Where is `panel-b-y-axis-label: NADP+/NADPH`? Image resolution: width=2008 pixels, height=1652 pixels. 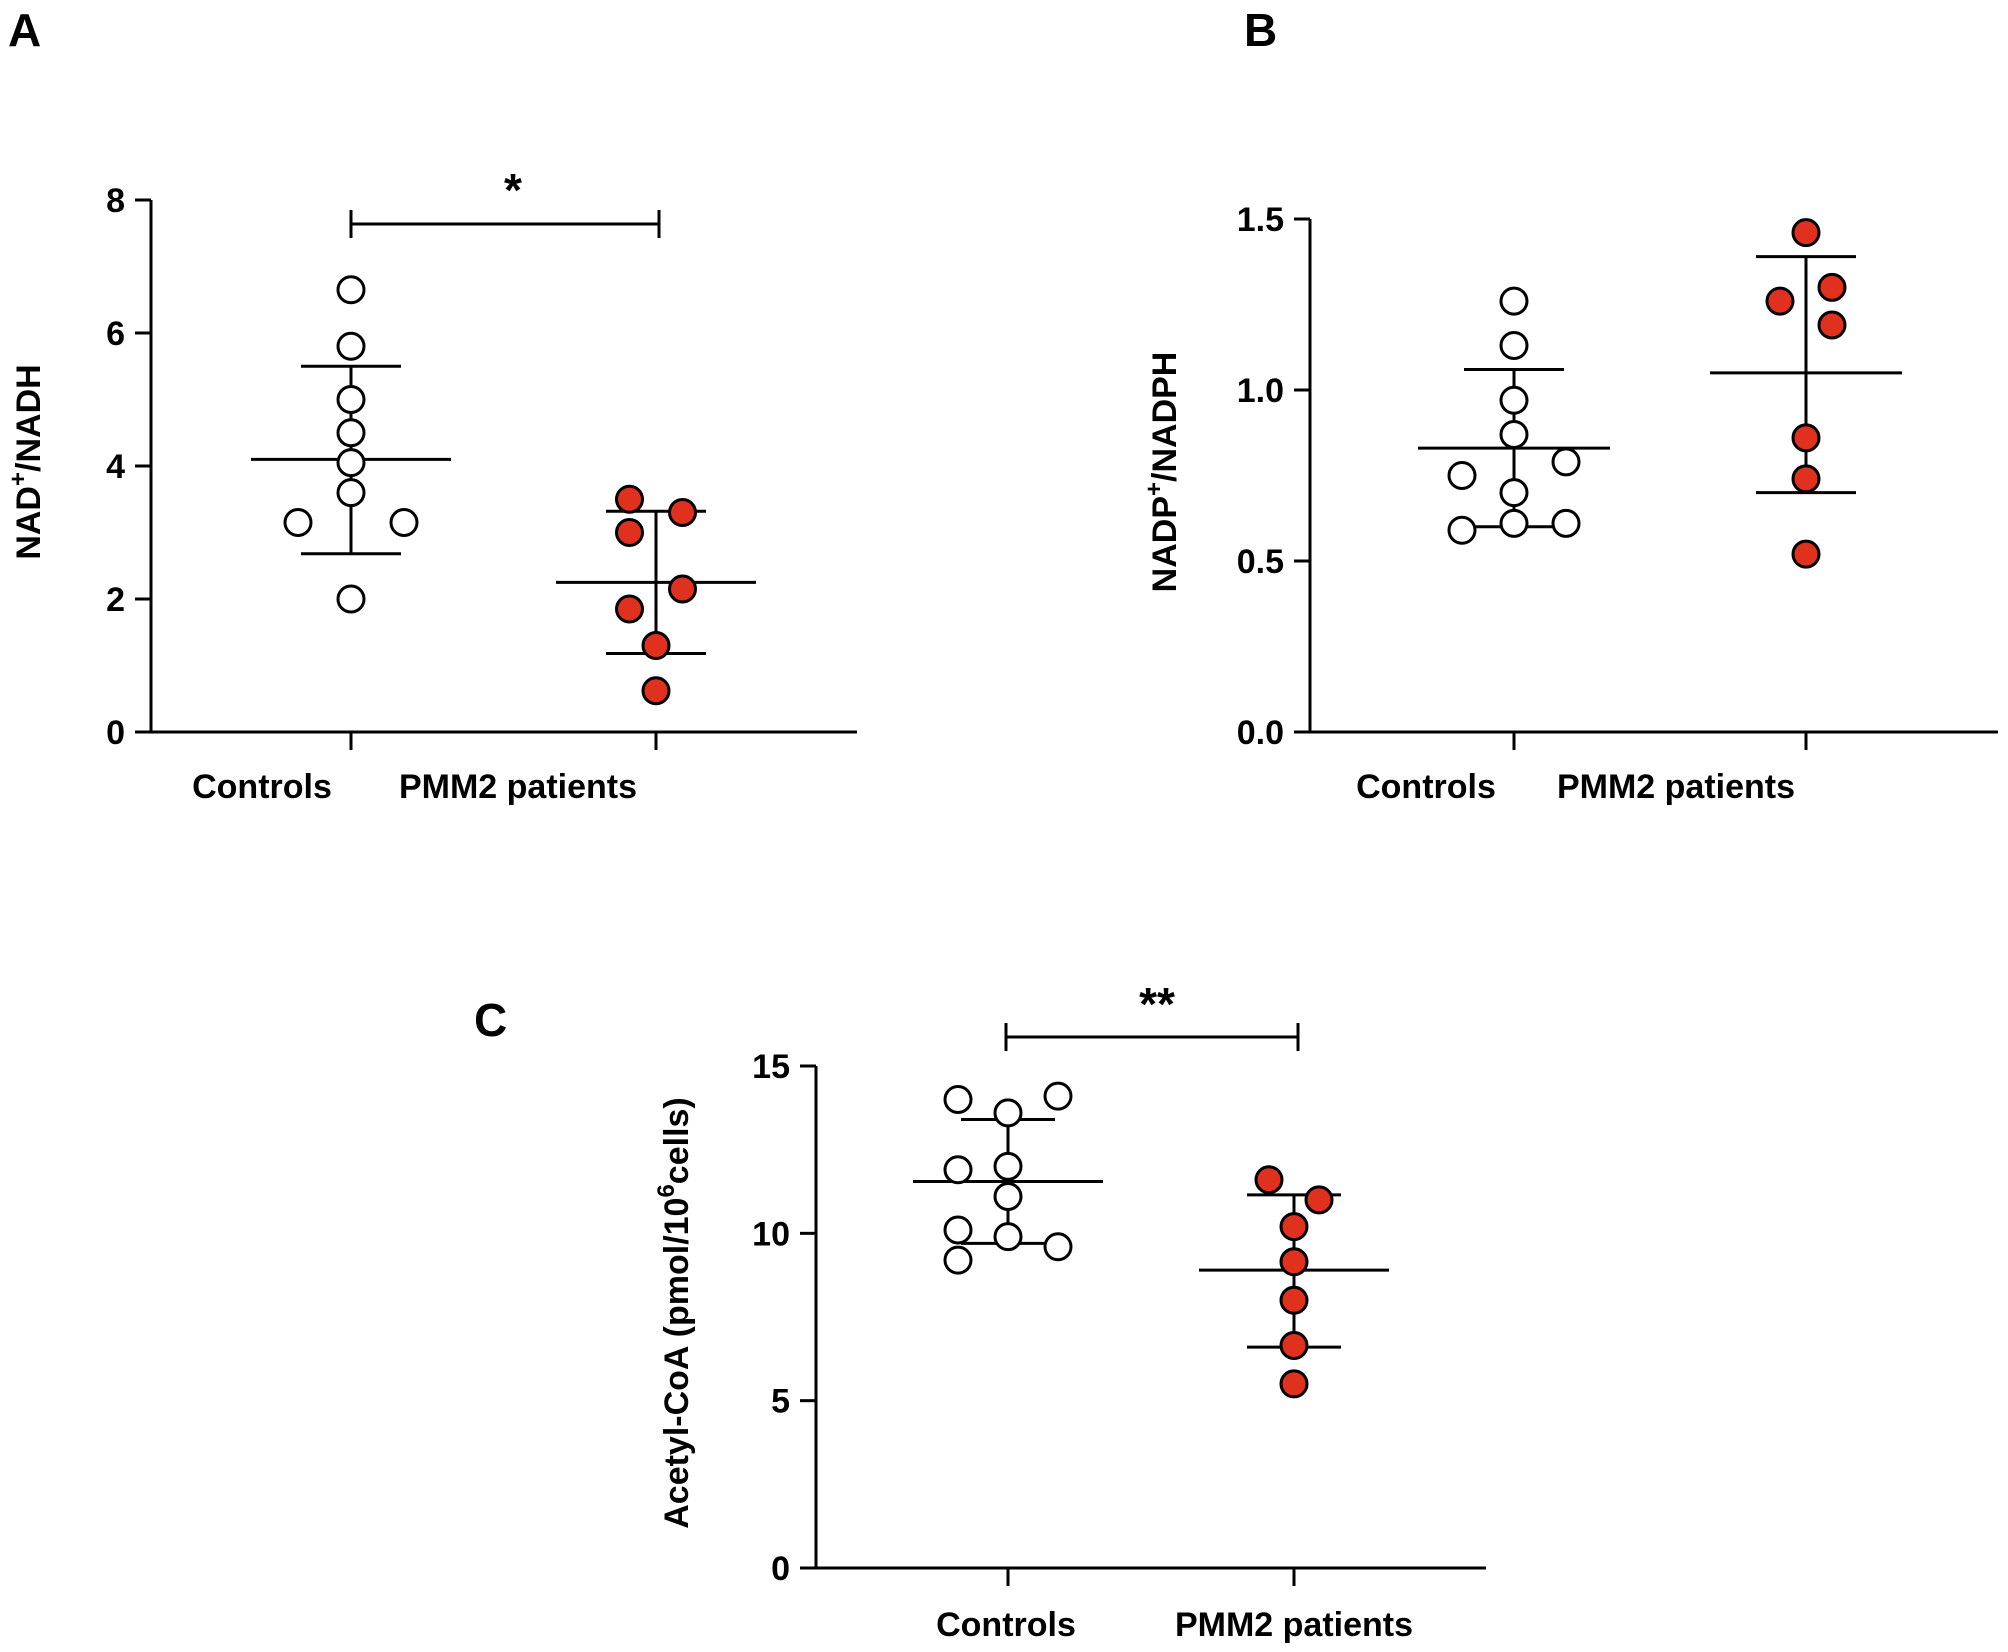 panel-b-y-axis-label: NADP+/NADPH is located at coordinates (1162, 472).